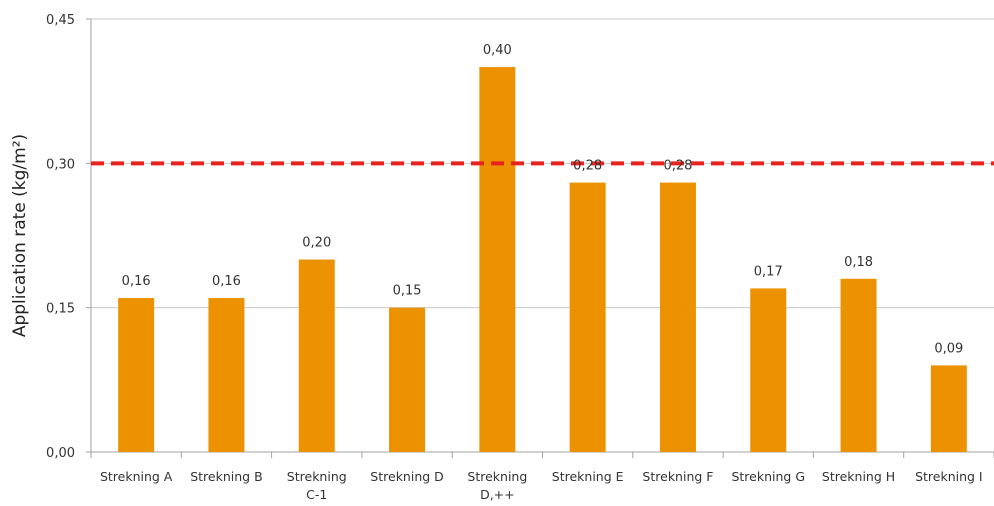 Image resolution: width=994 pixels, height=506 pixels. What do you see at coordinates (60, 20) in the screenshot?
I see `y-tick-label: 0,45` at bounding box center [60, 20].